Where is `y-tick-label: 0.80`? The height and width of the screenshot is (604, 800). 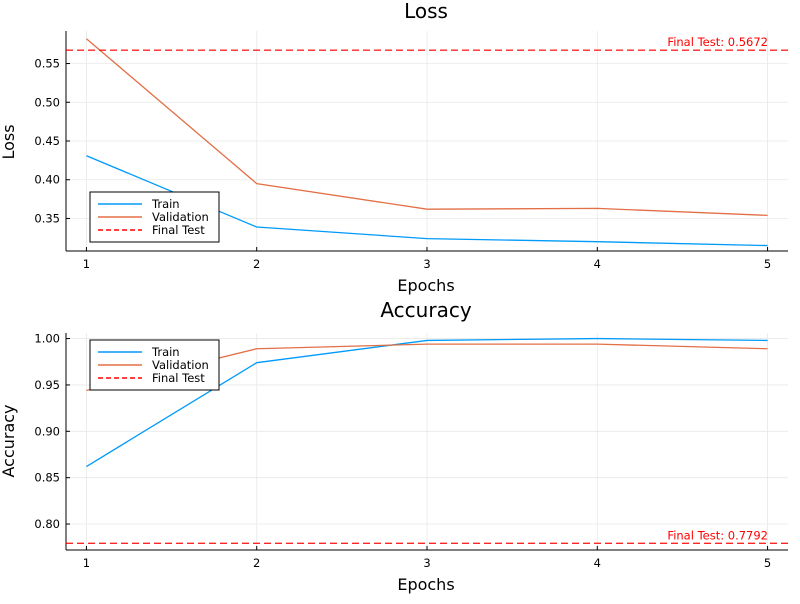
y-tick-label: 0.80 is located at coordinates (47, 524).